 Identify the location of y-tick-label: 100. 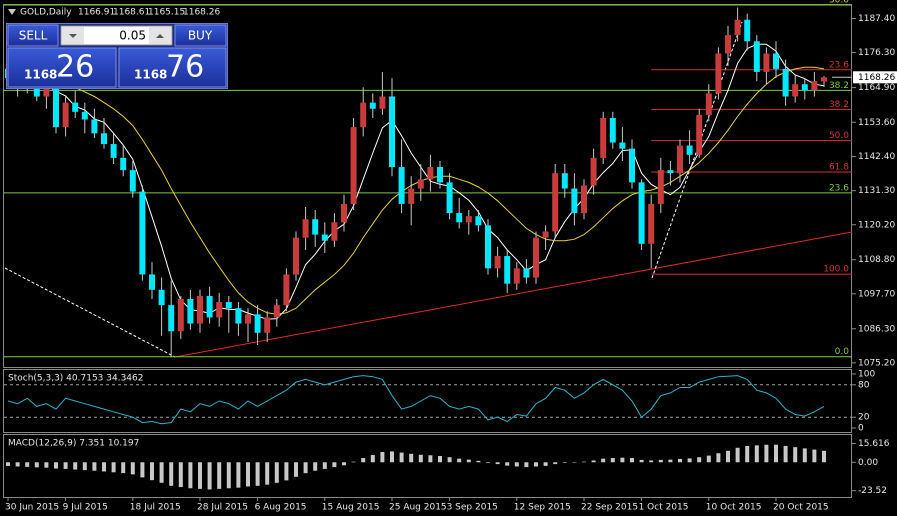
(866, 375).